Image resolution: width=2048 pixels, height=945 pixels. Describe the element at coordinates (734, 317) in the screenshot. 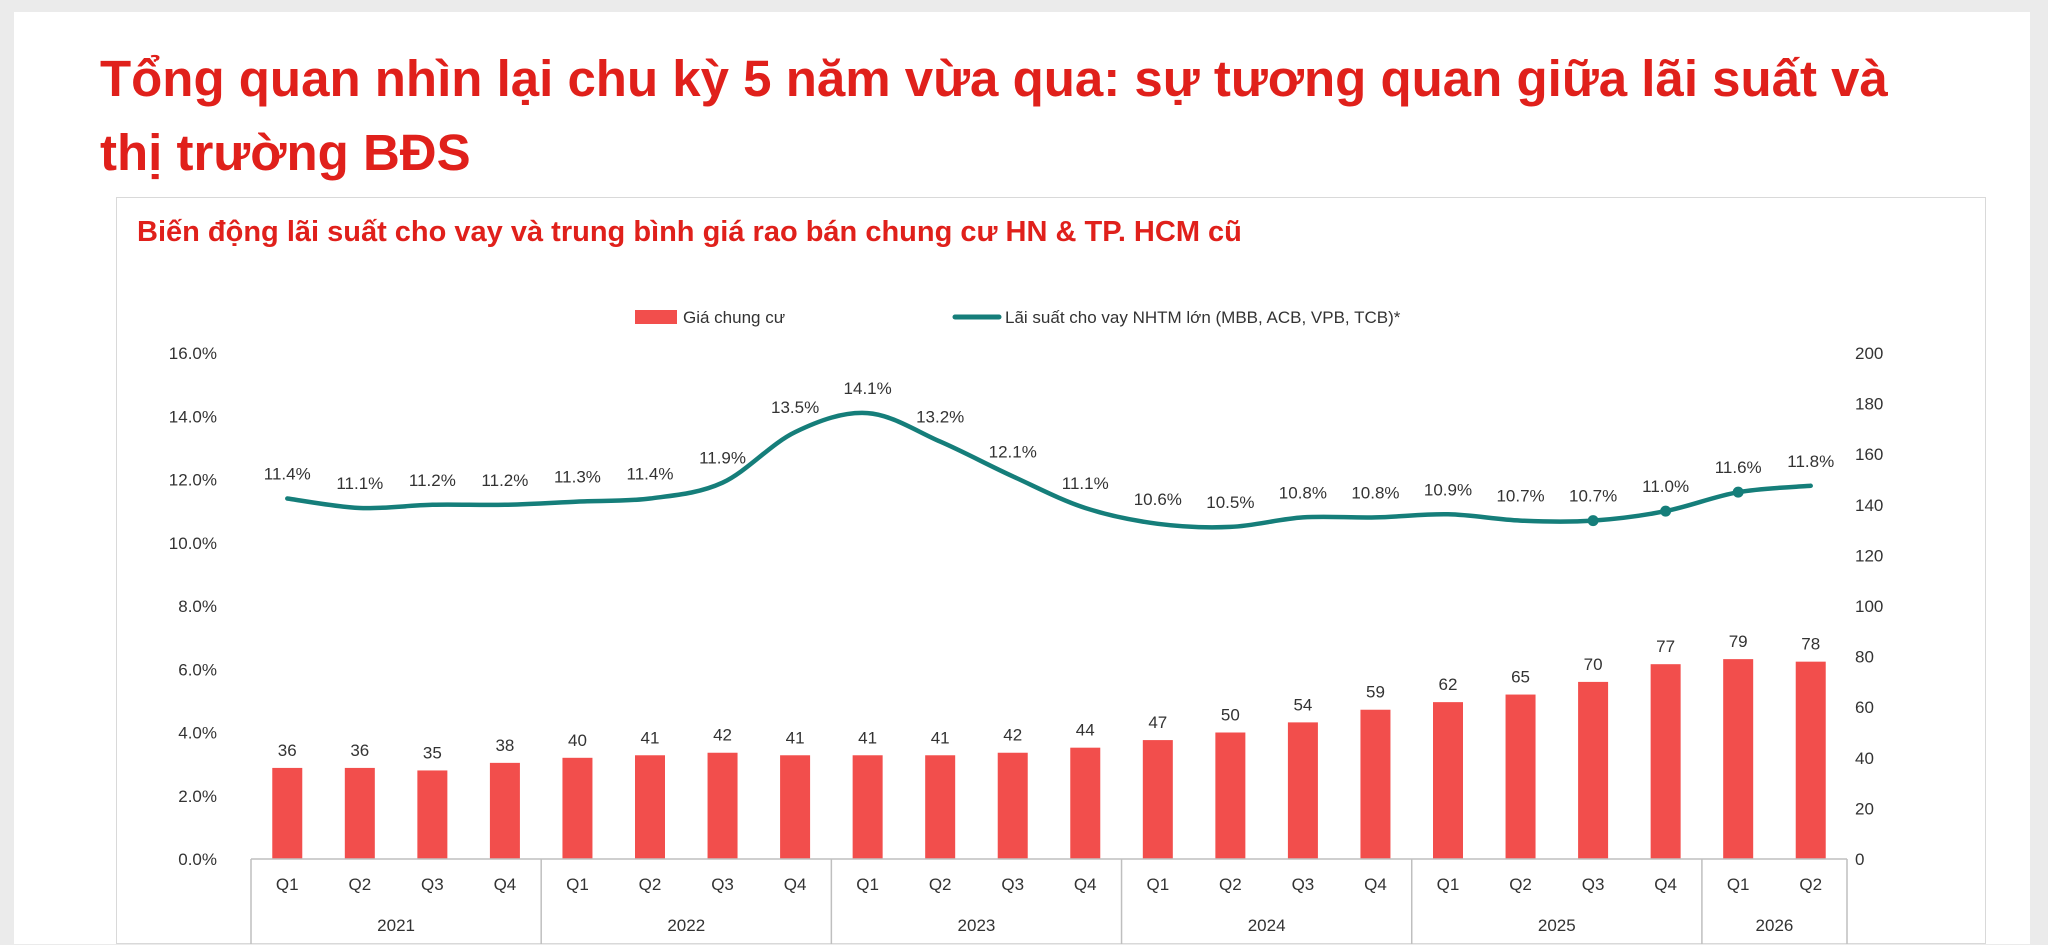

I see `legend-label-bars: Giá chung cư` at that location.